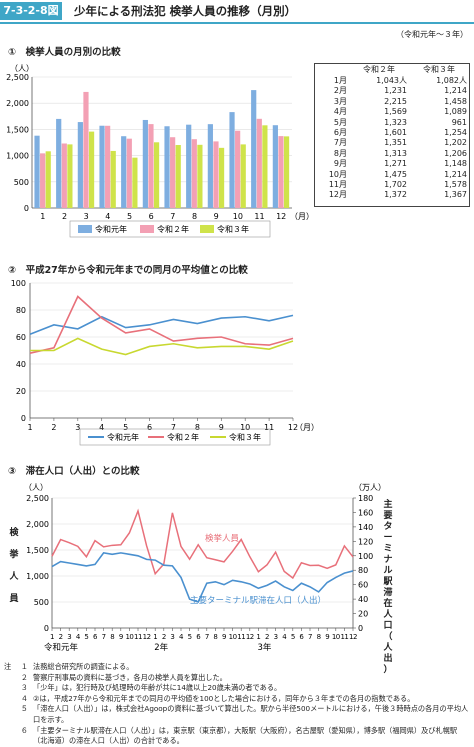 The image size is (474, 747). I want to click on table-cell: 1,367, so click(455, 195).